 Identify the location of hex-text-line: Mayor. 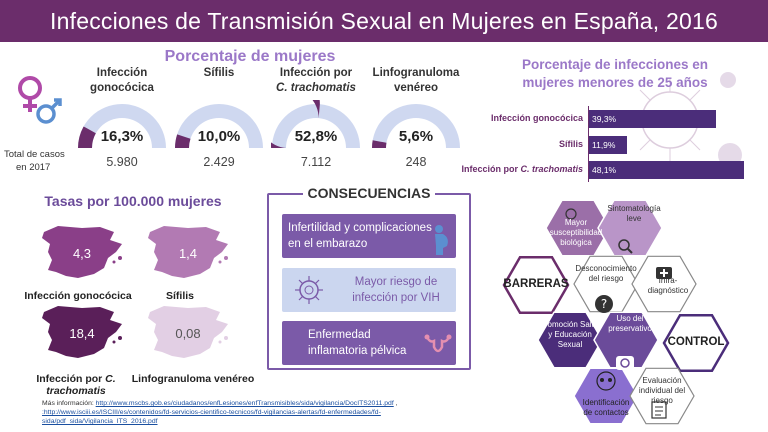
(576, 222).